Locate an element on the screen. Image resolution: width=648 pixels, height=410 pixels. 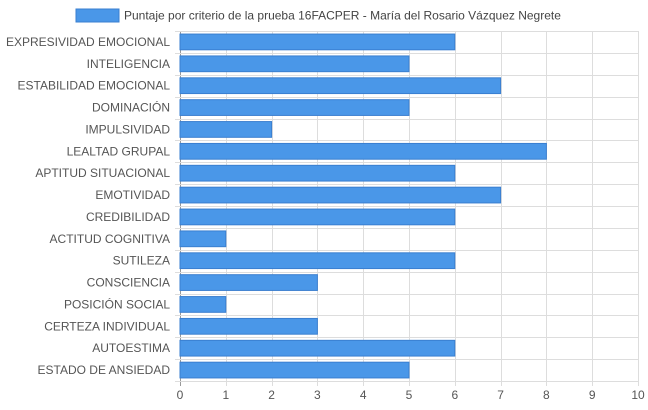
category-label: ESTADO DE ANSIEDAD is located at coordinates (104, 370).